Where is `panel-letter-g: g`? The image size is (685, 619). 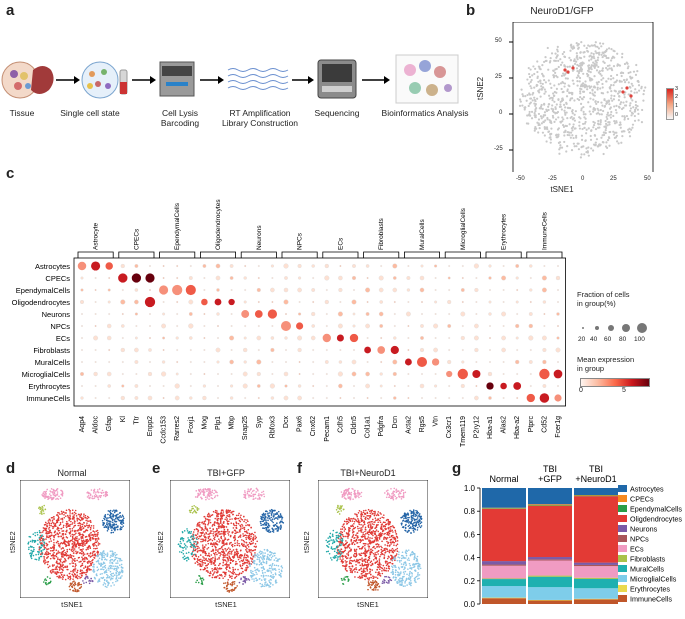 panel-letter-g: g is located at coordinates (457, 468).